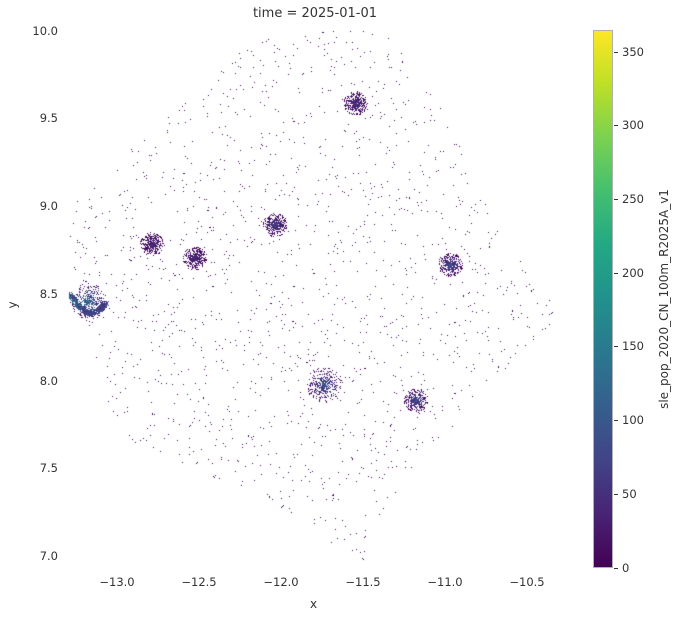  I want to click on colorbar-tick-label: 350, so click(629, 52).